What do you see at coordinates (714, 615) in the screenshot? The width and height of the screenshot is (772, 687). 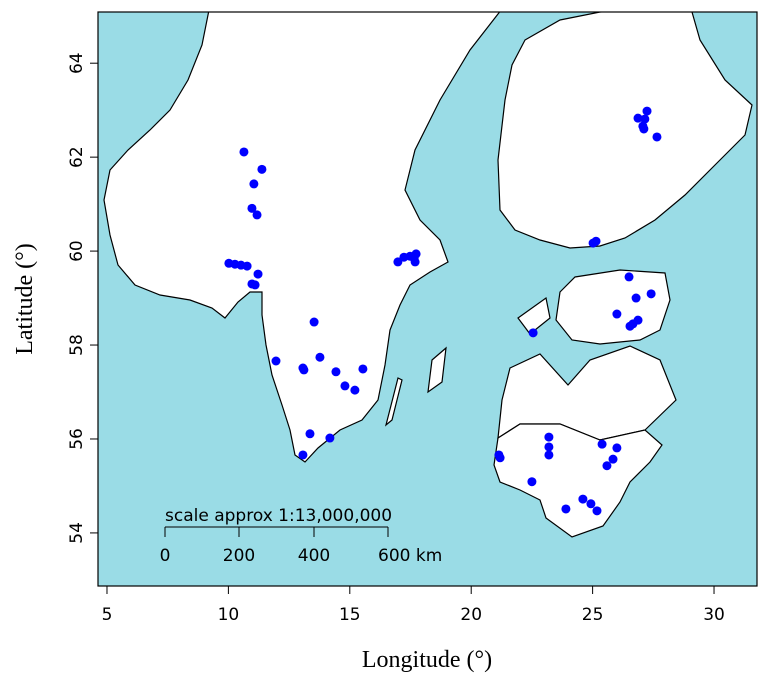 I see `x-tick-label: 30` at bounding box center [714, 615].